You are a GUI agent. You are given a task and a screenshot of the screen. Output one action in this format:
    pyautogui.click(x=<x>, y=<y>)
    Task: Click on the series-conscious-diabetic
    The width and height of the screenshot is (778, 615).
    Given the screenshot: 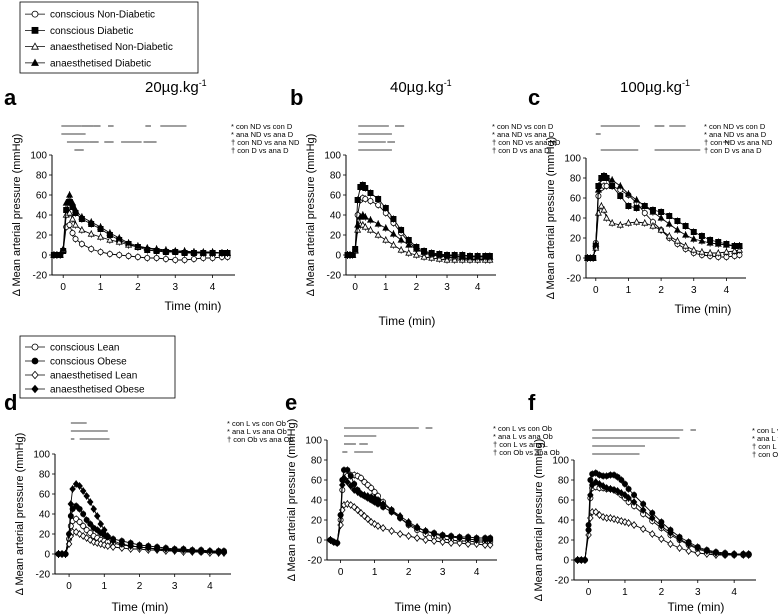 What is the action you would take?
    pyautogui.click(x=418, y=220)
    